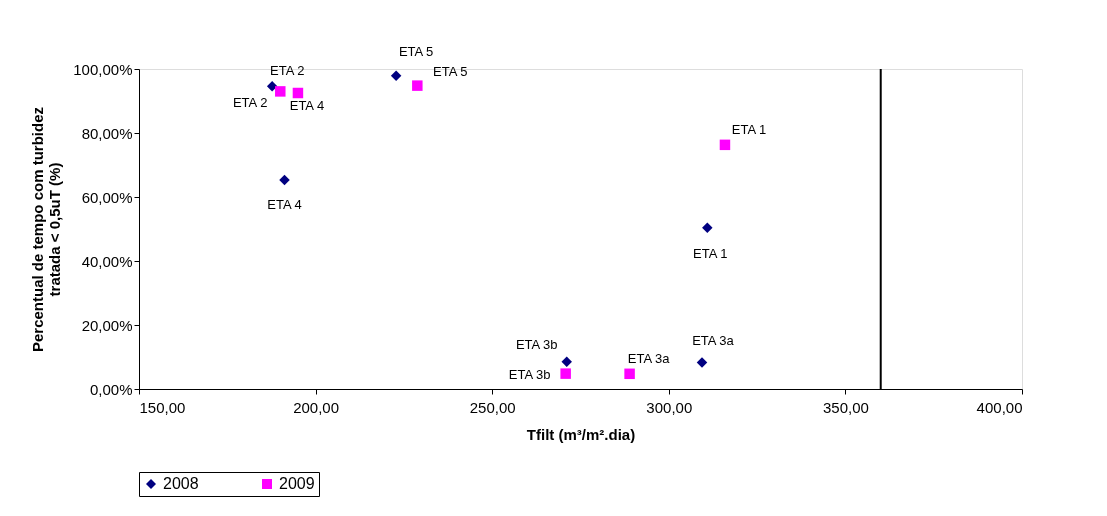 The image size is (1107, 516). What do you see at coordinates (181, 483) in the screenshot?
I see `legend-label: 2008` at bounding box center [181, 483].